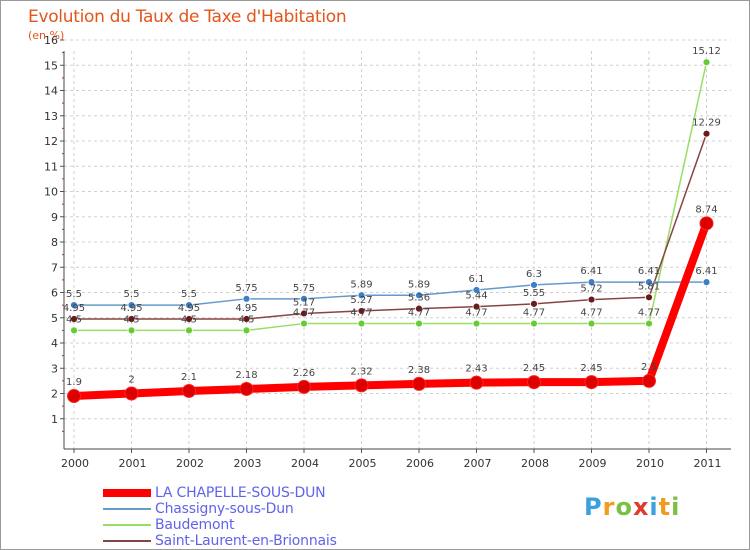 Image resolution: width=750 pixels, height=550 pixels. I want to click on data-label: 2.26, so click(304, 373).